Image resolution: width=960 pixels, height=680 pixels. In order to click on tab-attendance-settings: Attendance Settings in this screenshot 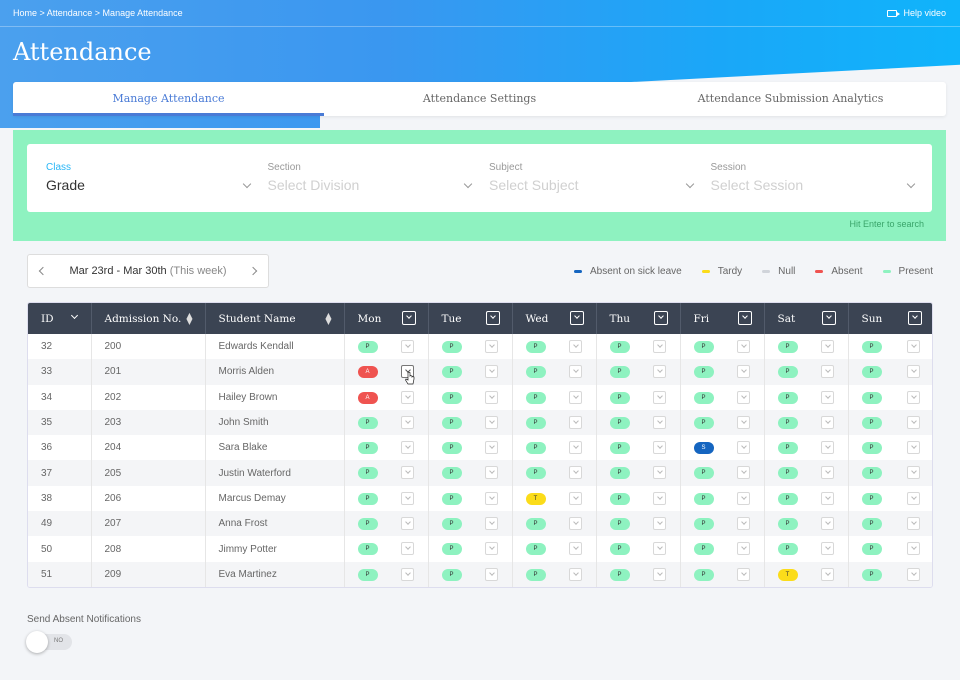, I will do `click(479, 98)`.